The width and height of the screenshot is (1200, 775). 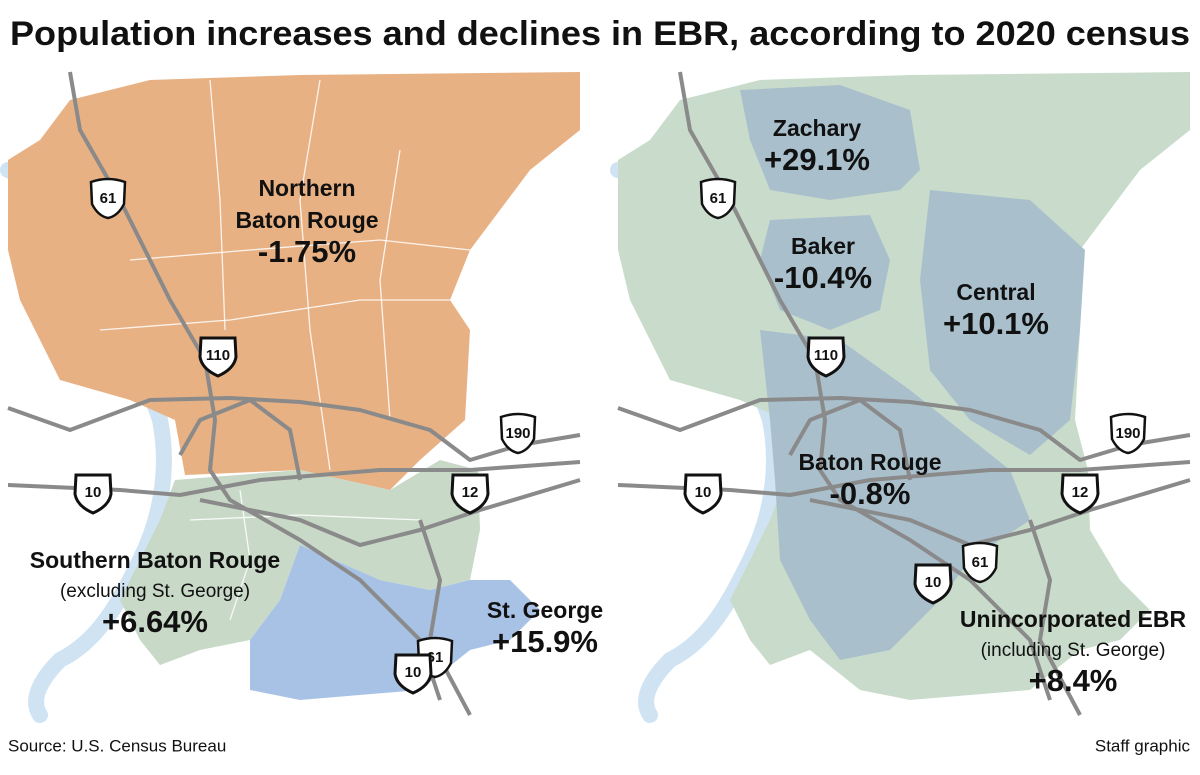 I want to click on zachary-area, so click(x=830, y=142).